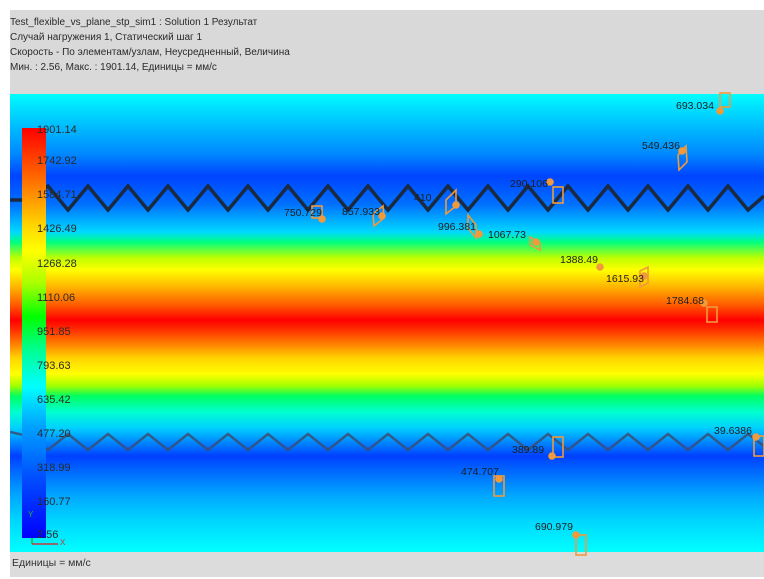  I want to click on legend-label: 1584.71, so click(57, 195).